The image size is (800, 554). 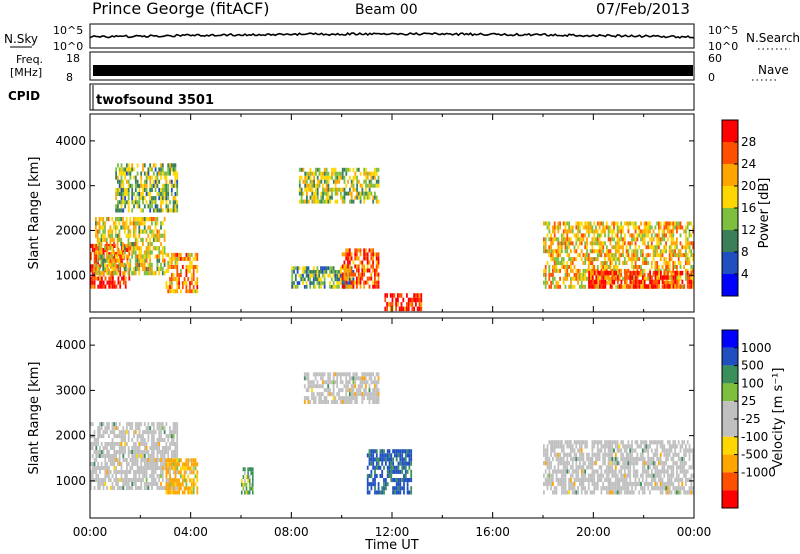 I want to click on time-tick-label: 04:00, so click(x=190, y=532).